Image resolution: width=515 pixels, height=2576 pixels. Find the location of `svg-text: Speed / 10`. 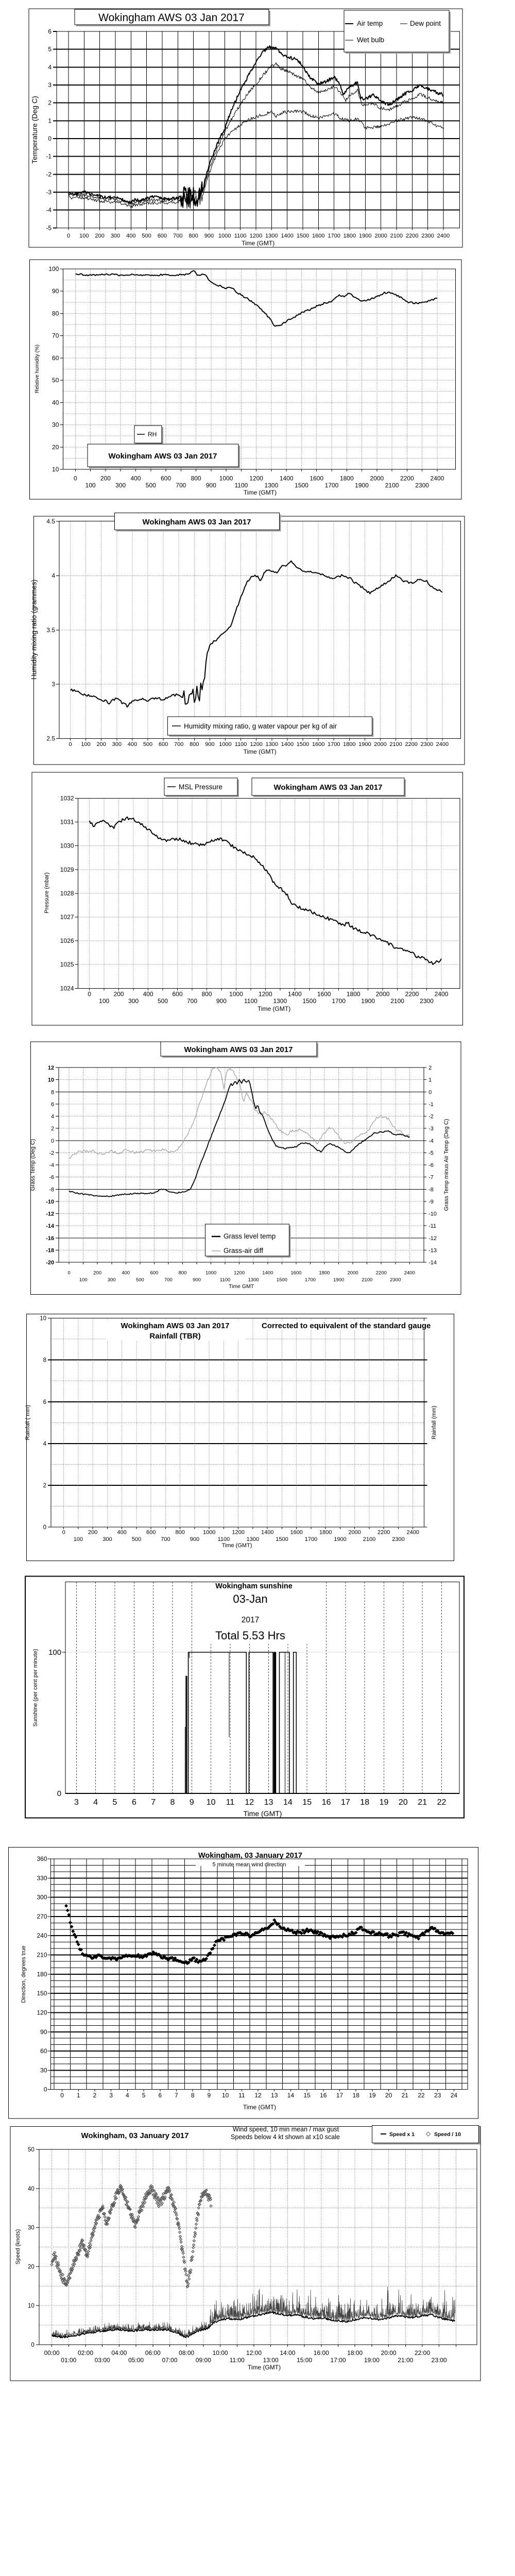

svg-text: Speed / 10 is located at coordinates (447, 2134).